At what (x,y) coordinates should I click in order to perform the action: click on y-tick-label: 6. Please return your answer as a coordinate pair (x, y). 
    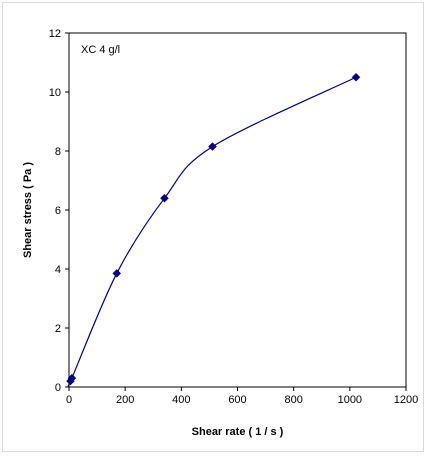
    Looking at the image, I should click on (58, 211).